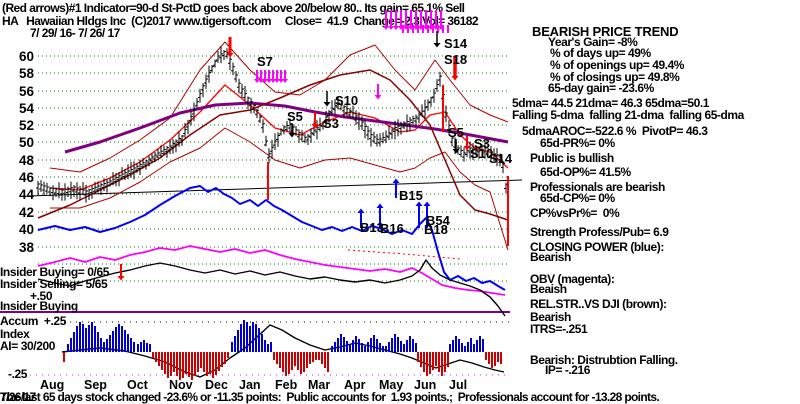 The width and height of the screenshot is (800, 404). Describe the element at coordinates (572, 158) in the screenshot. I see `public-sentiment: Public is bullish` at that location.